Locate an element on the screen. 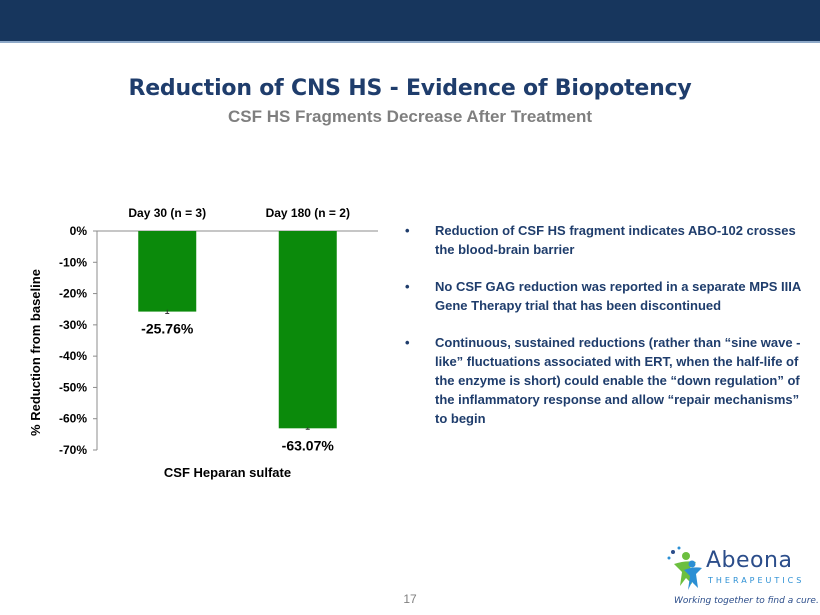  logo-subtitle: THERAPEUTICS is located at coordinates (756, 580).